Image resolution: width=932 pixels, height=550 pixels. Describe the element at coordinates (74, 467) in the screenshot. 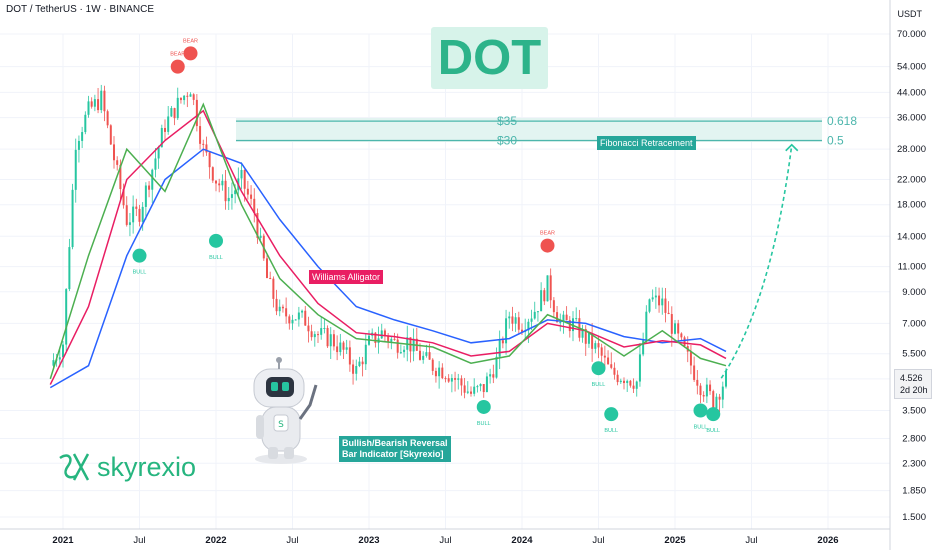

I see `skyrexio-logo-icon` at that location.